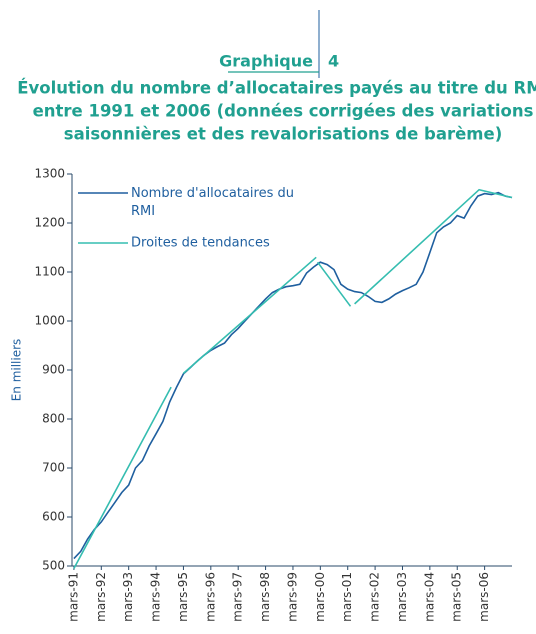 The image size is (536, 634). What do you see at coordinates (429, 597) in the screenshot?
I see `x-tick-label: mars-04` at bounding box center [429, 597].